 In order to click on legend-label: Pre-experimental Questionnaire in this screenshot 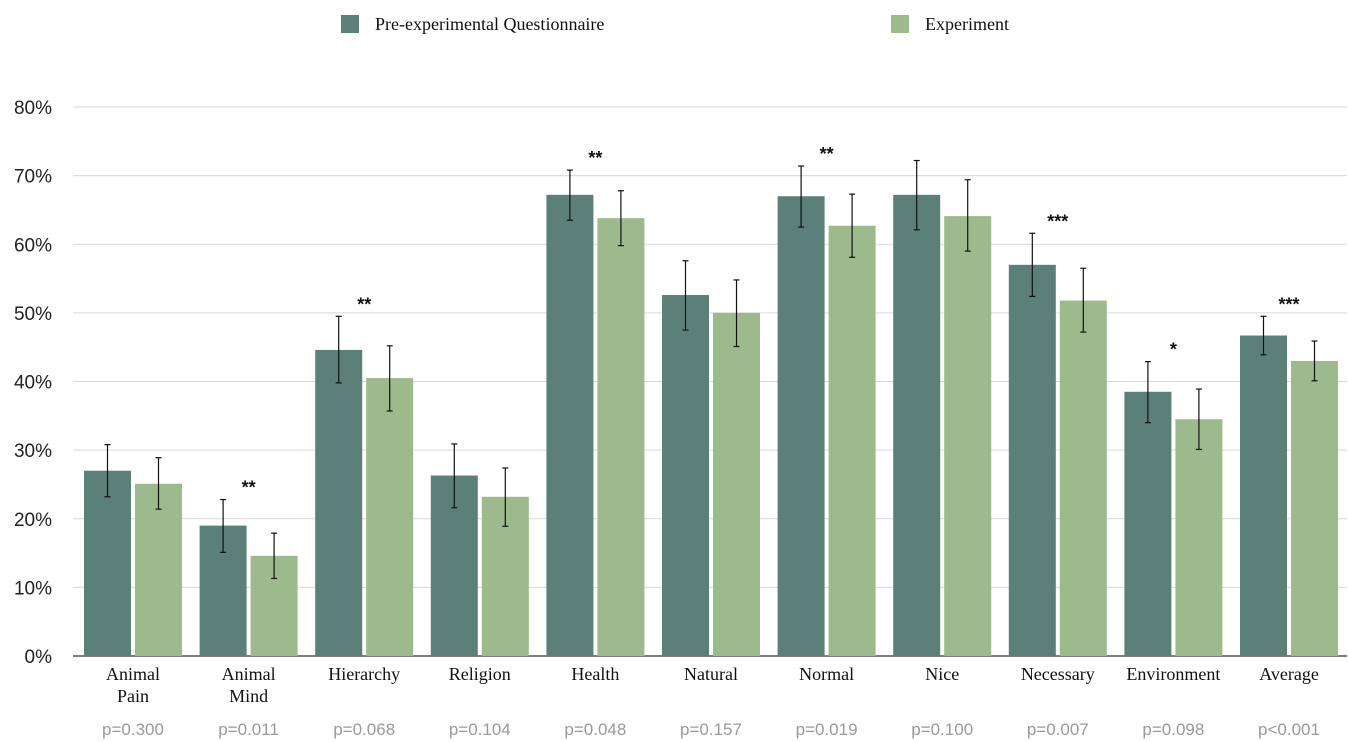, I will do `click(489, 24)`.